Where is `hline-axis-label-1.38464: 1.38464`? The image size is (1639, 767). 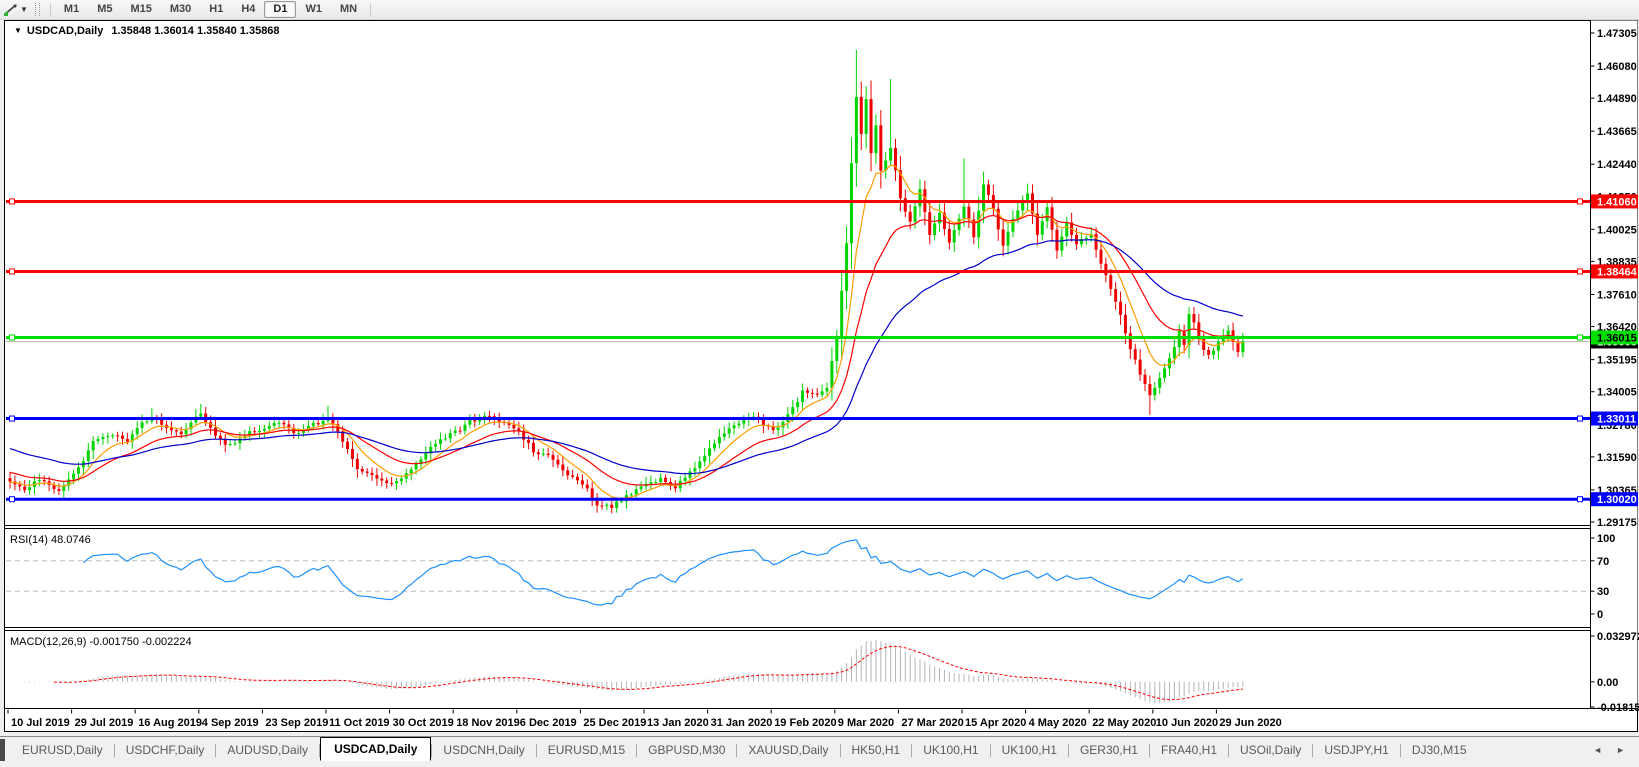 hline-axis-label-1.38464: 1.38464 is located at coordinates (1614, 271).